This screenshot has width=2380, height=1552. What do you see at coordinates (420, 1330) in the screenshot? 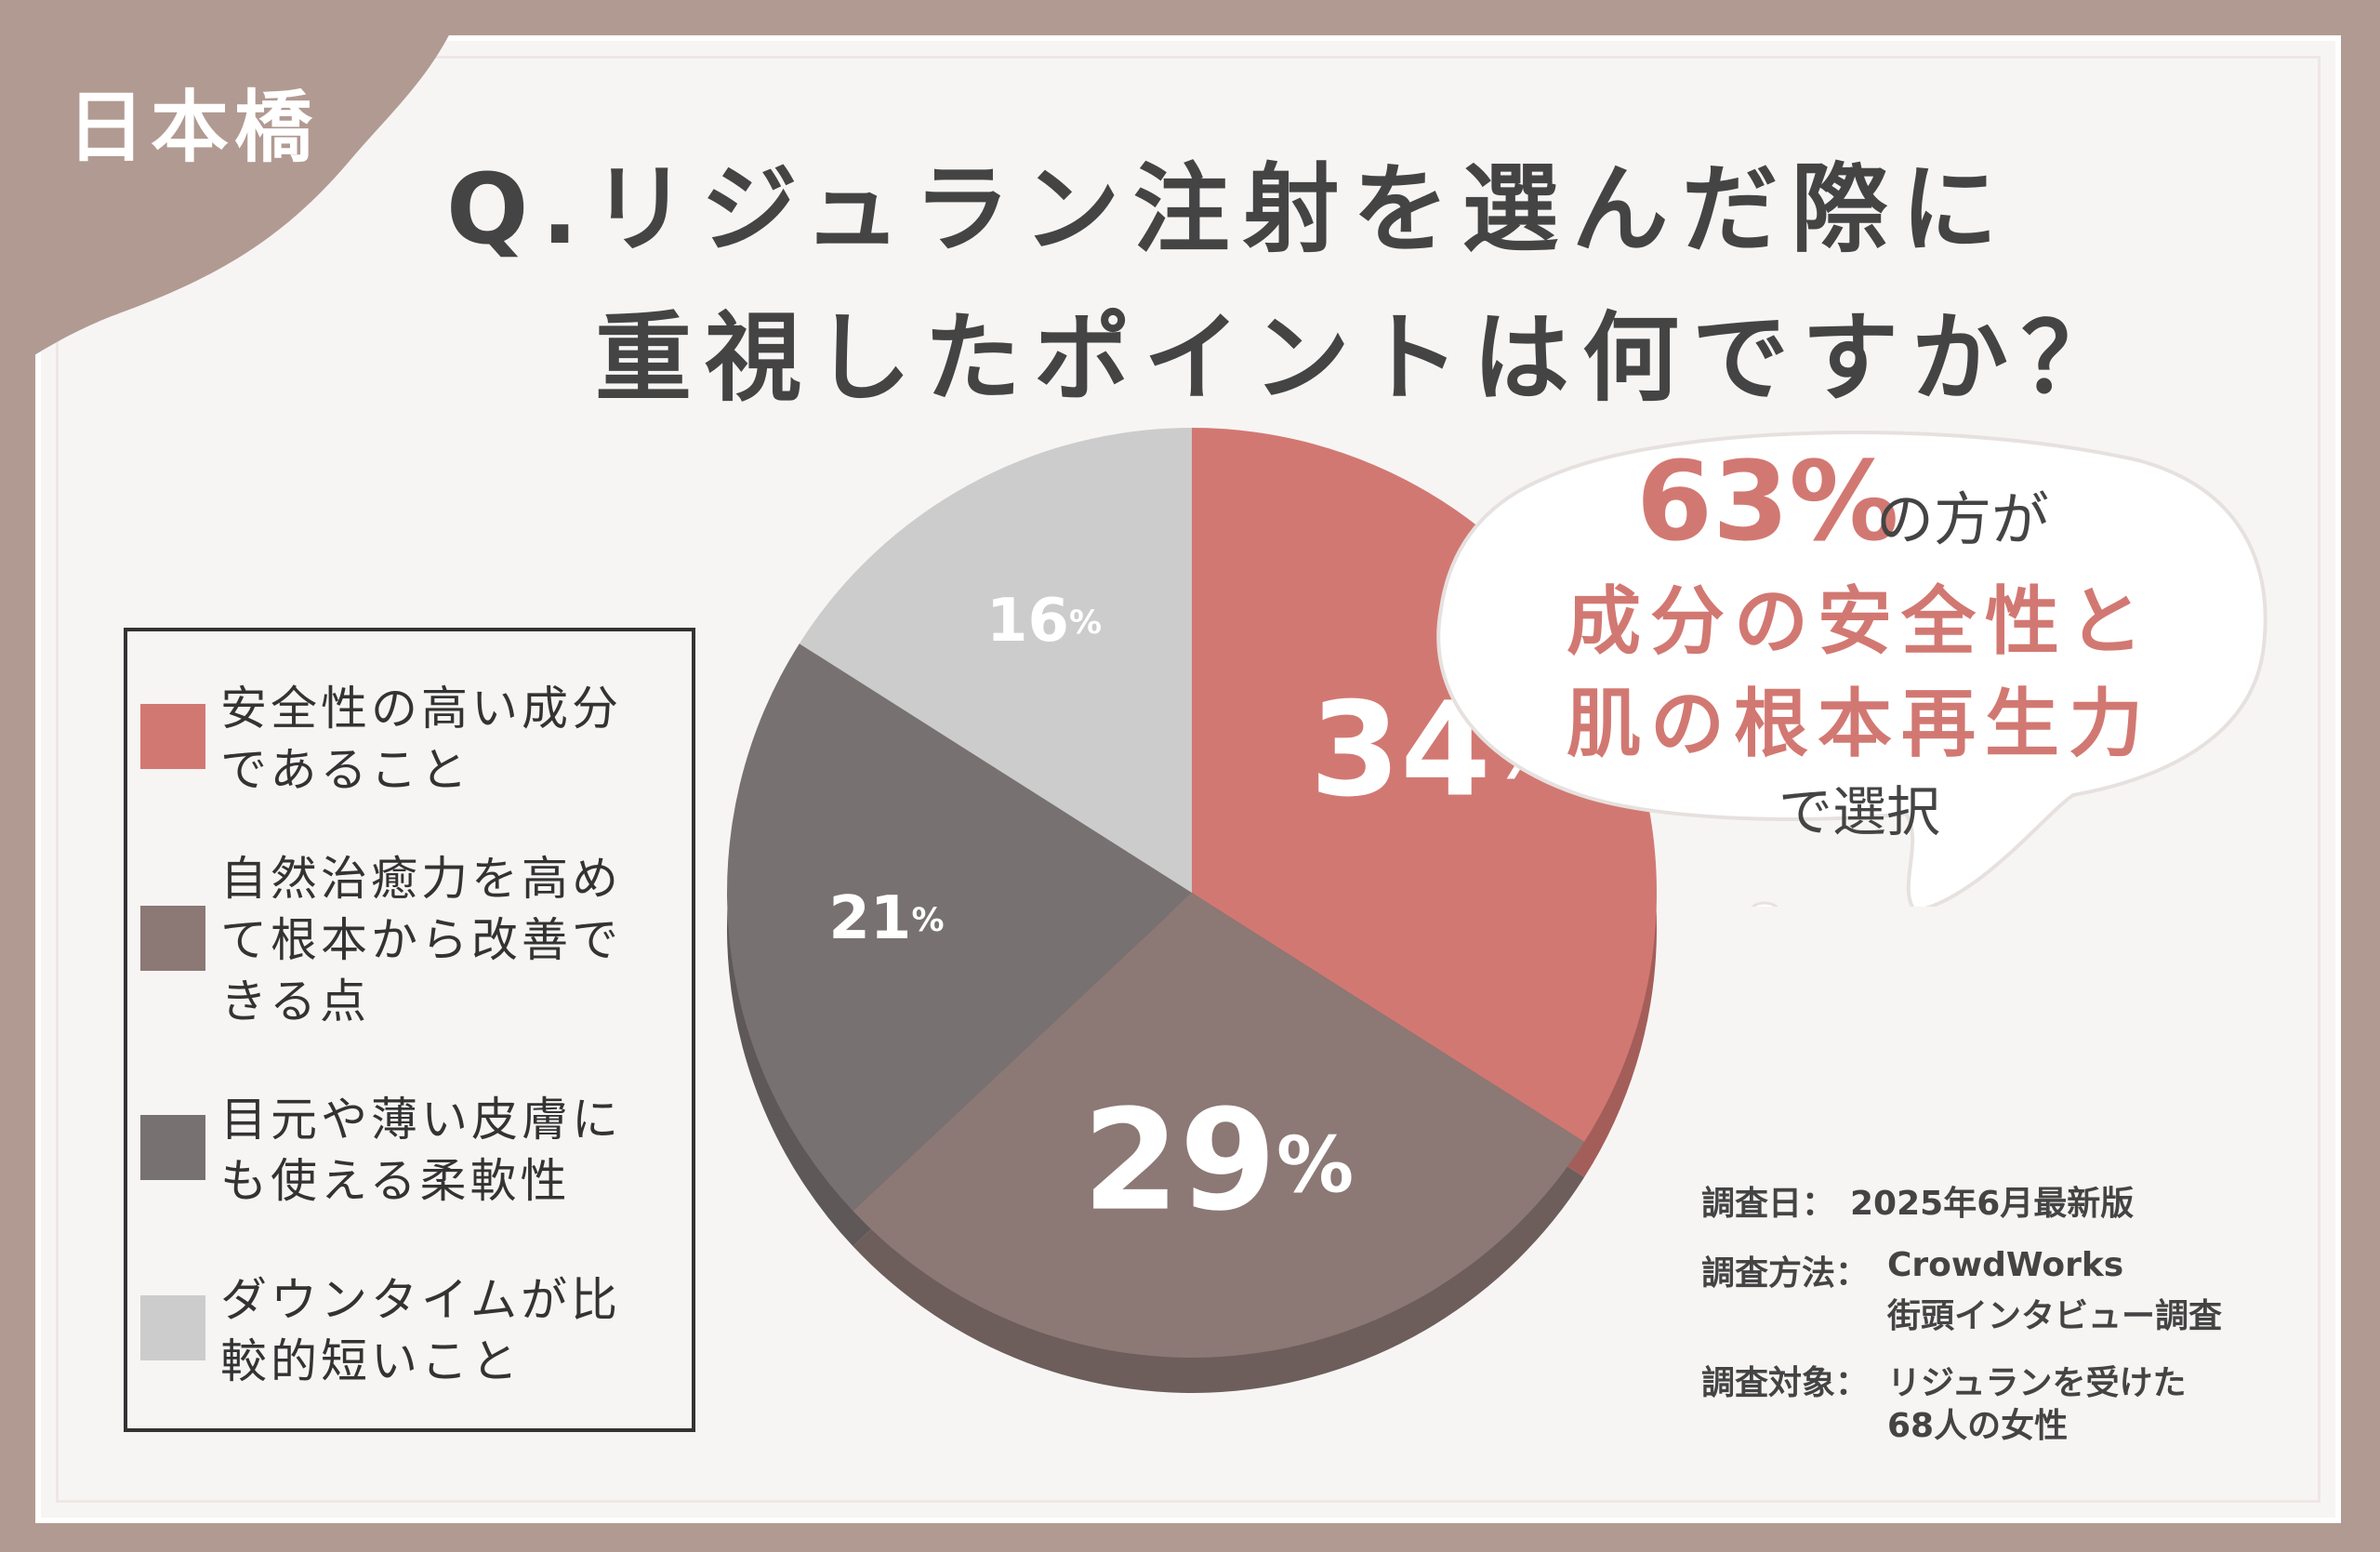
I see `legend-label-4: ダウンタイムが比較的短いこと` at bounding box center [420, 1330].